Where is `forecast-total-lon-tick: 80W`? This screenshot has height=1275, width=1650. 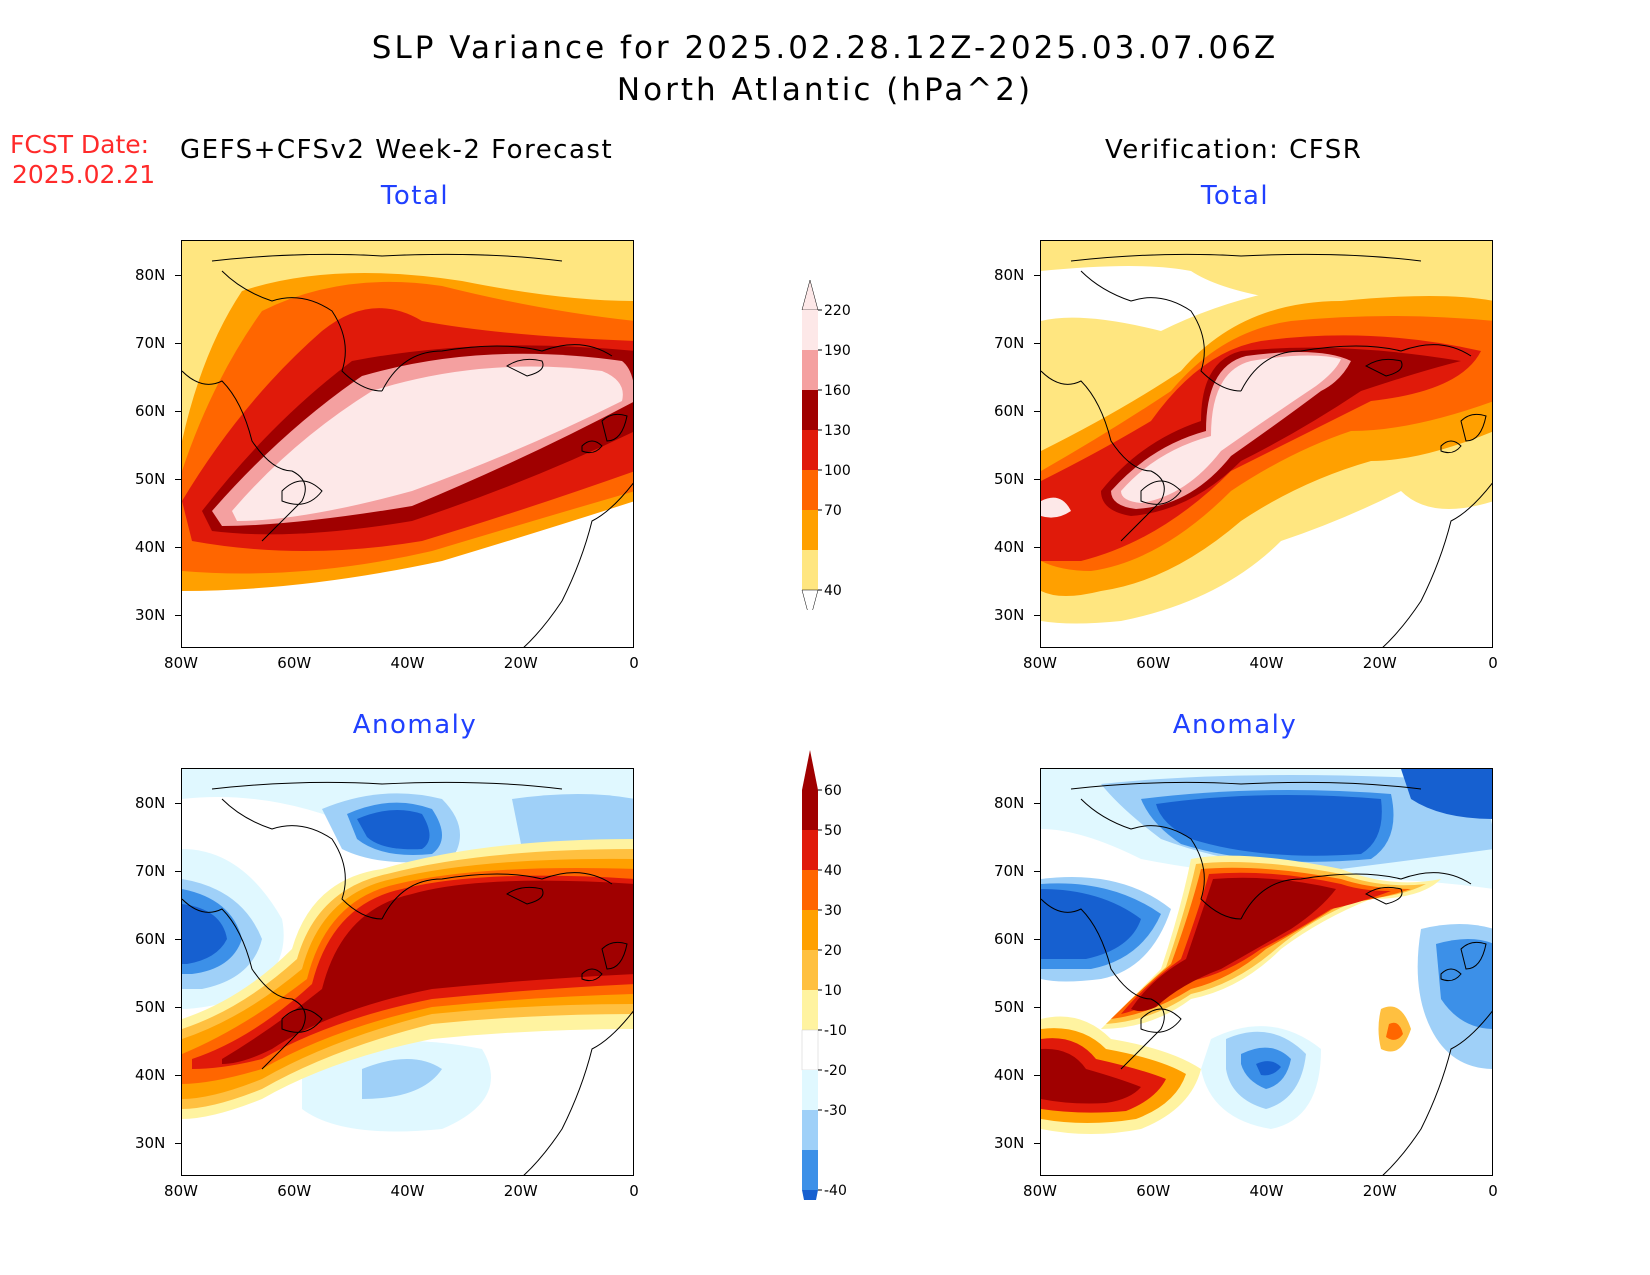
forecast-total-lon-tick: 80W is located at coordinates (181, 663).